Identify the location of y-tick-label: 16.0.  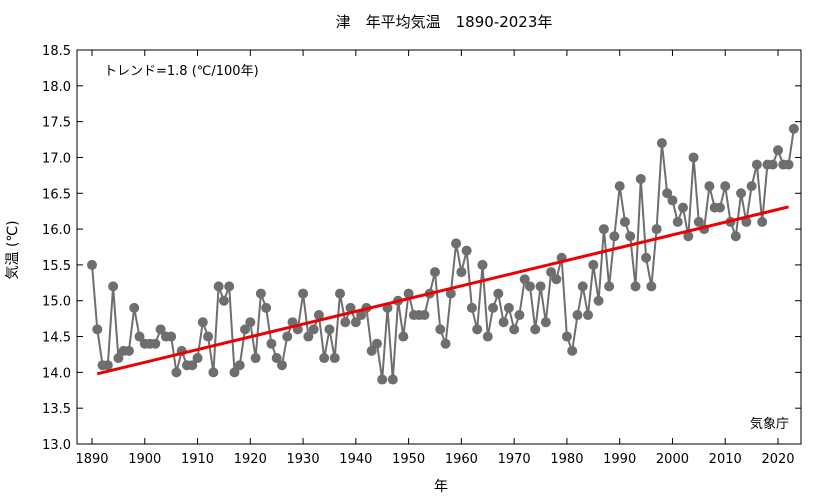
(56, 230).